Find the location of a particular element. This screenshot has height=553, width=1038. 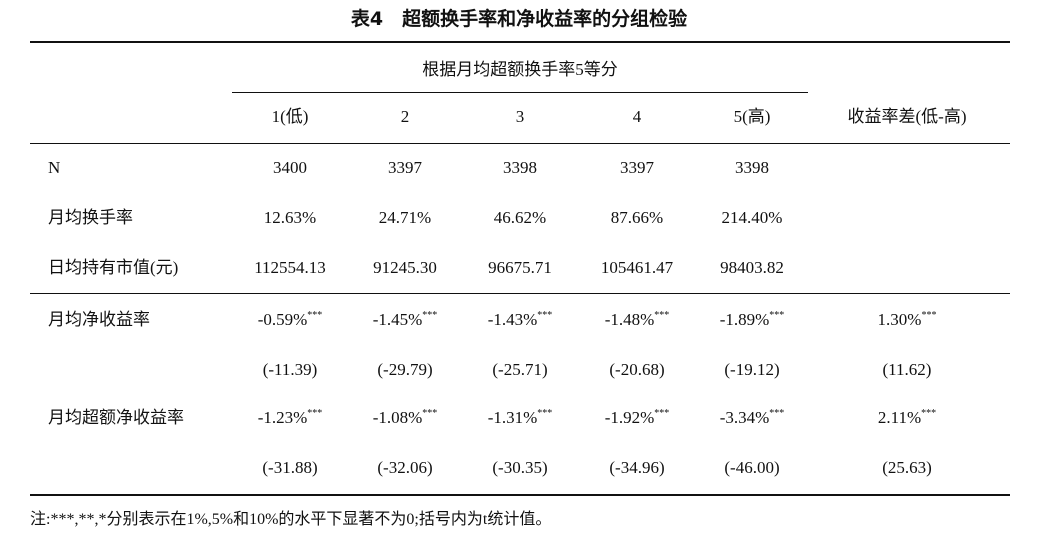

table-title: 表4 超额换手率和净收益率的分组检验 is located at coordinates (519, 19).